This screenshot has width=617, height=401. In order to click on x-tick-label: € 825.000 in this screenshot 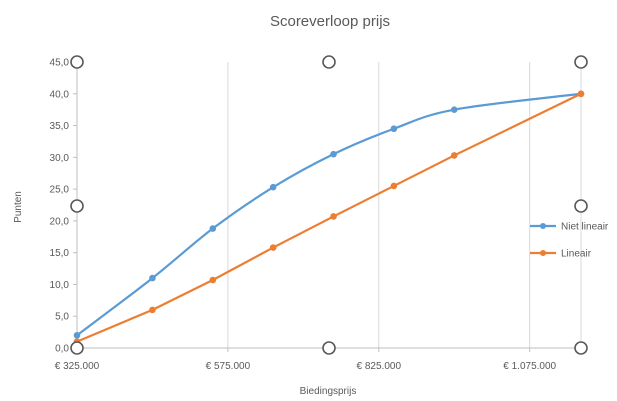, I will do `click(379, 366)`.